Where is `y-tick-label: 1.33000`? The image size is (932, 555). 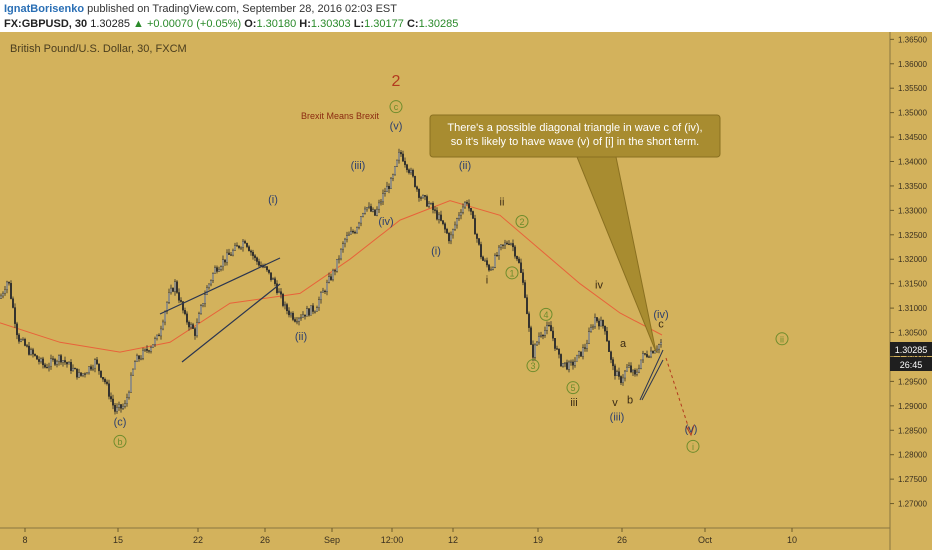 y-tick-label: 1.33000 is located at coordinates (912, 210).